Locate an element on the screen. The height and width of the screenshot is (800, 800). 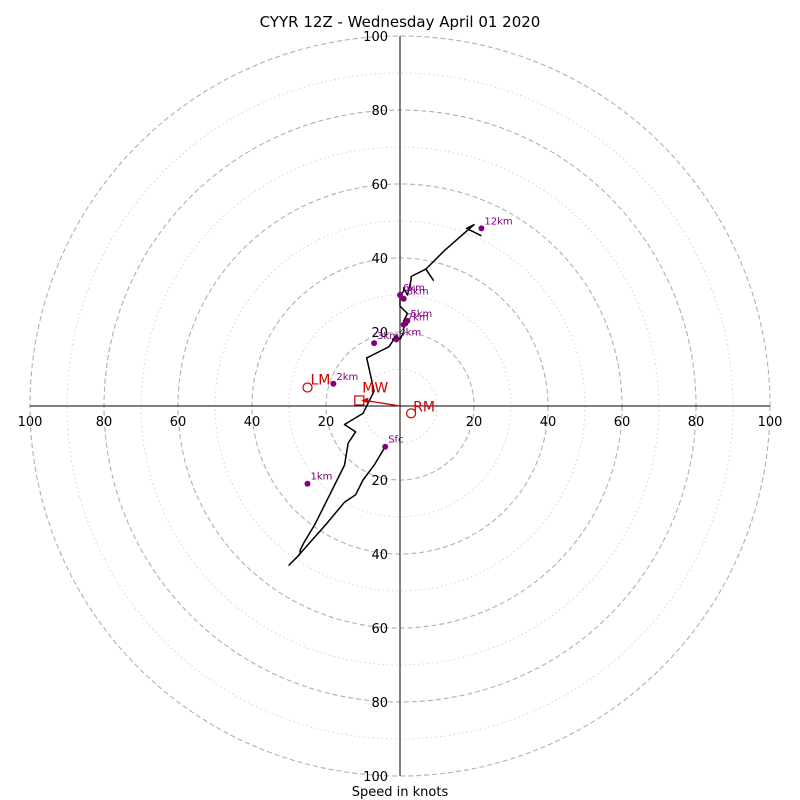
mw-label: MW is located at coordinates (375, 388).